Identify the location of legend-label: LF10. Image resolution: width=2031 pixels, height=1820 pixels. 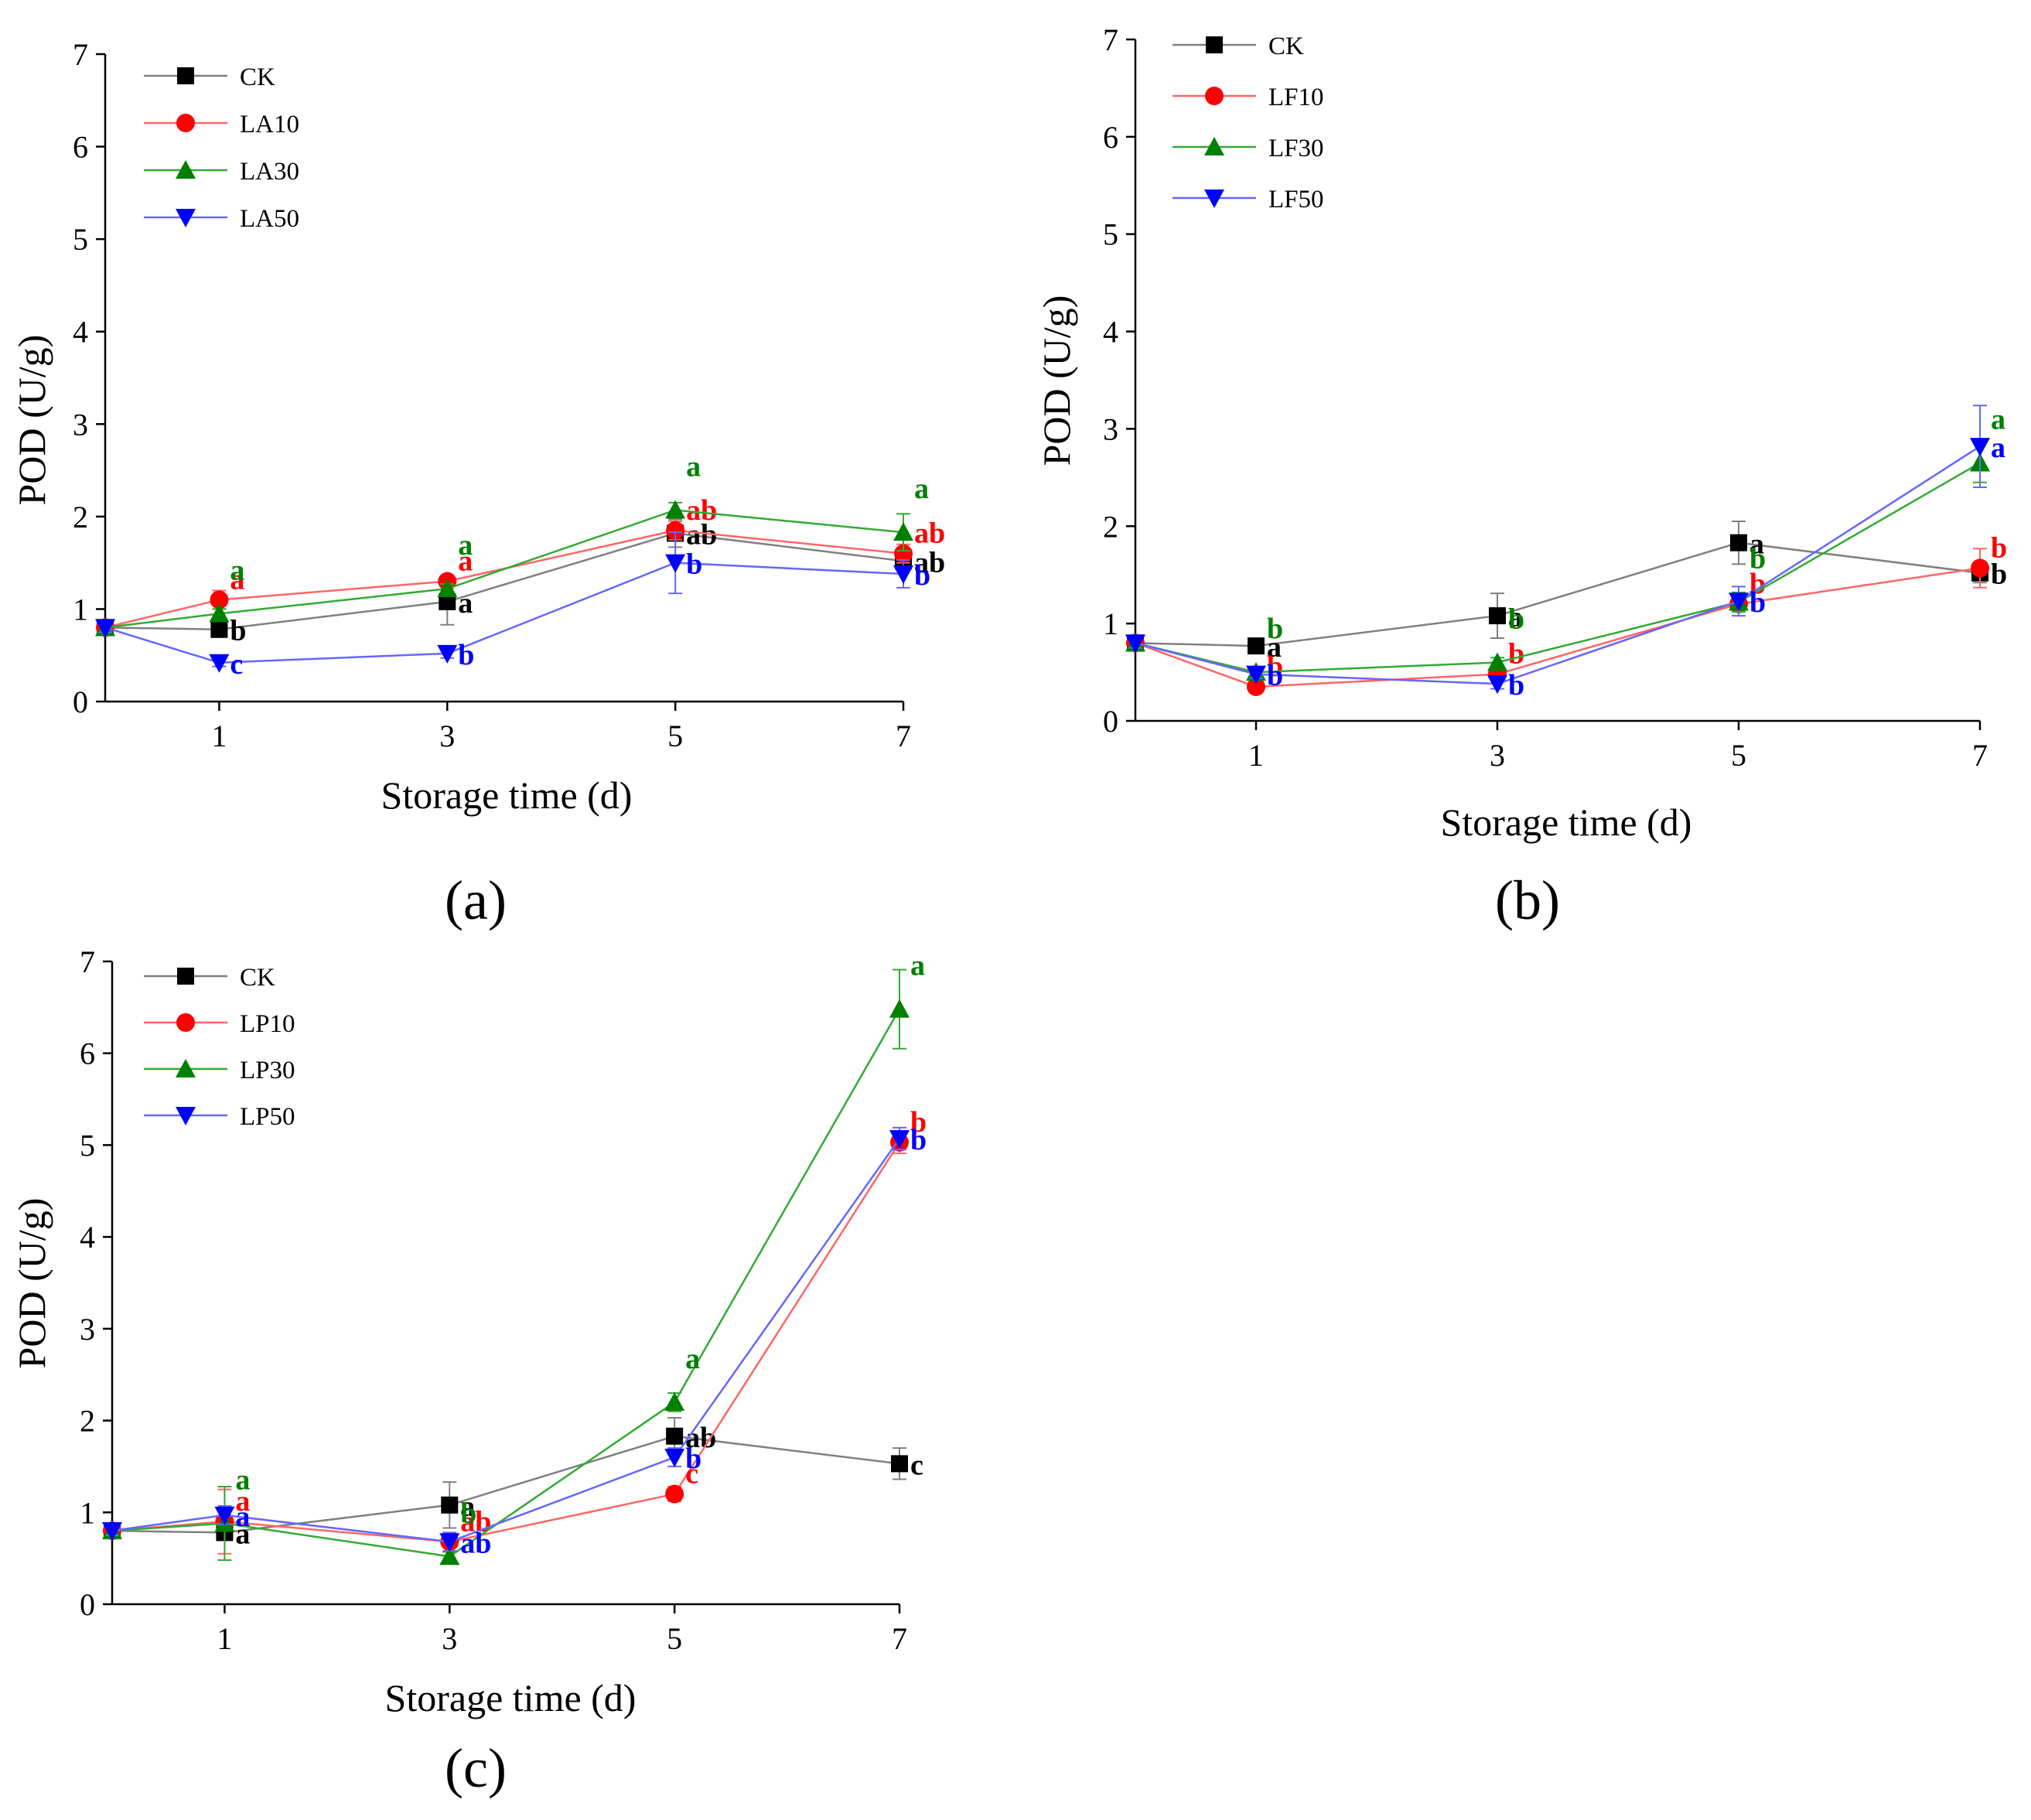
(1296, 97).